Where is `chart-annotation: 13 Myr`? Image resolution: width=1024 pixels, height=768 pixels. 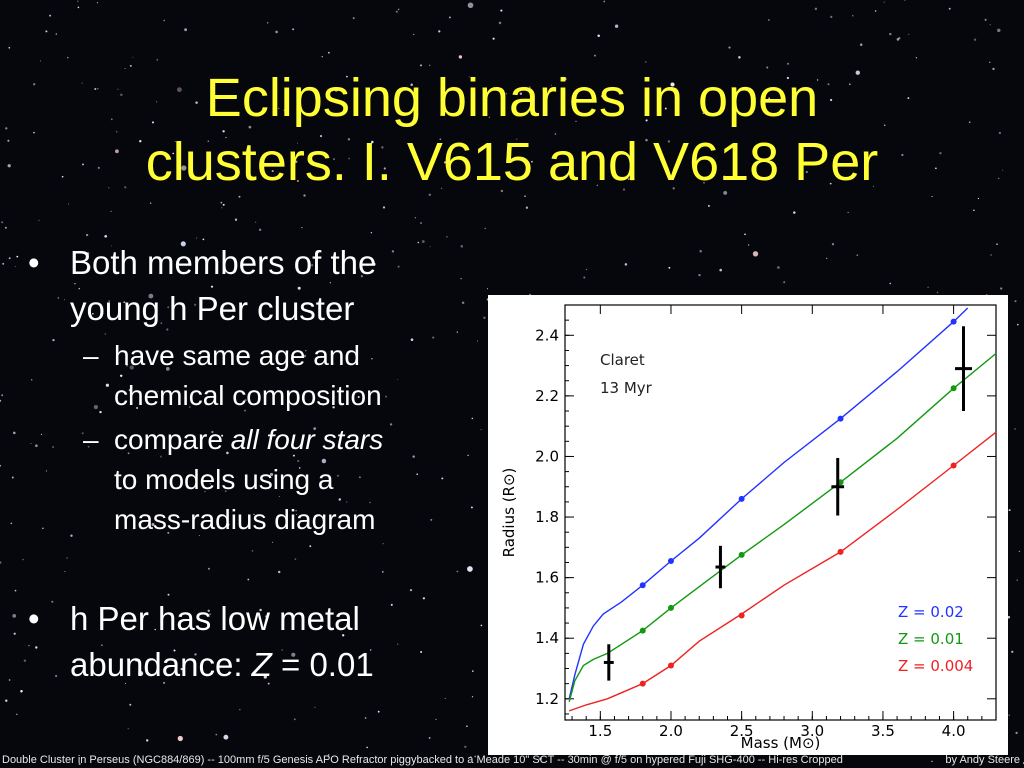
chart-annotation: 13 Myr is located at coordinates (626, 388).